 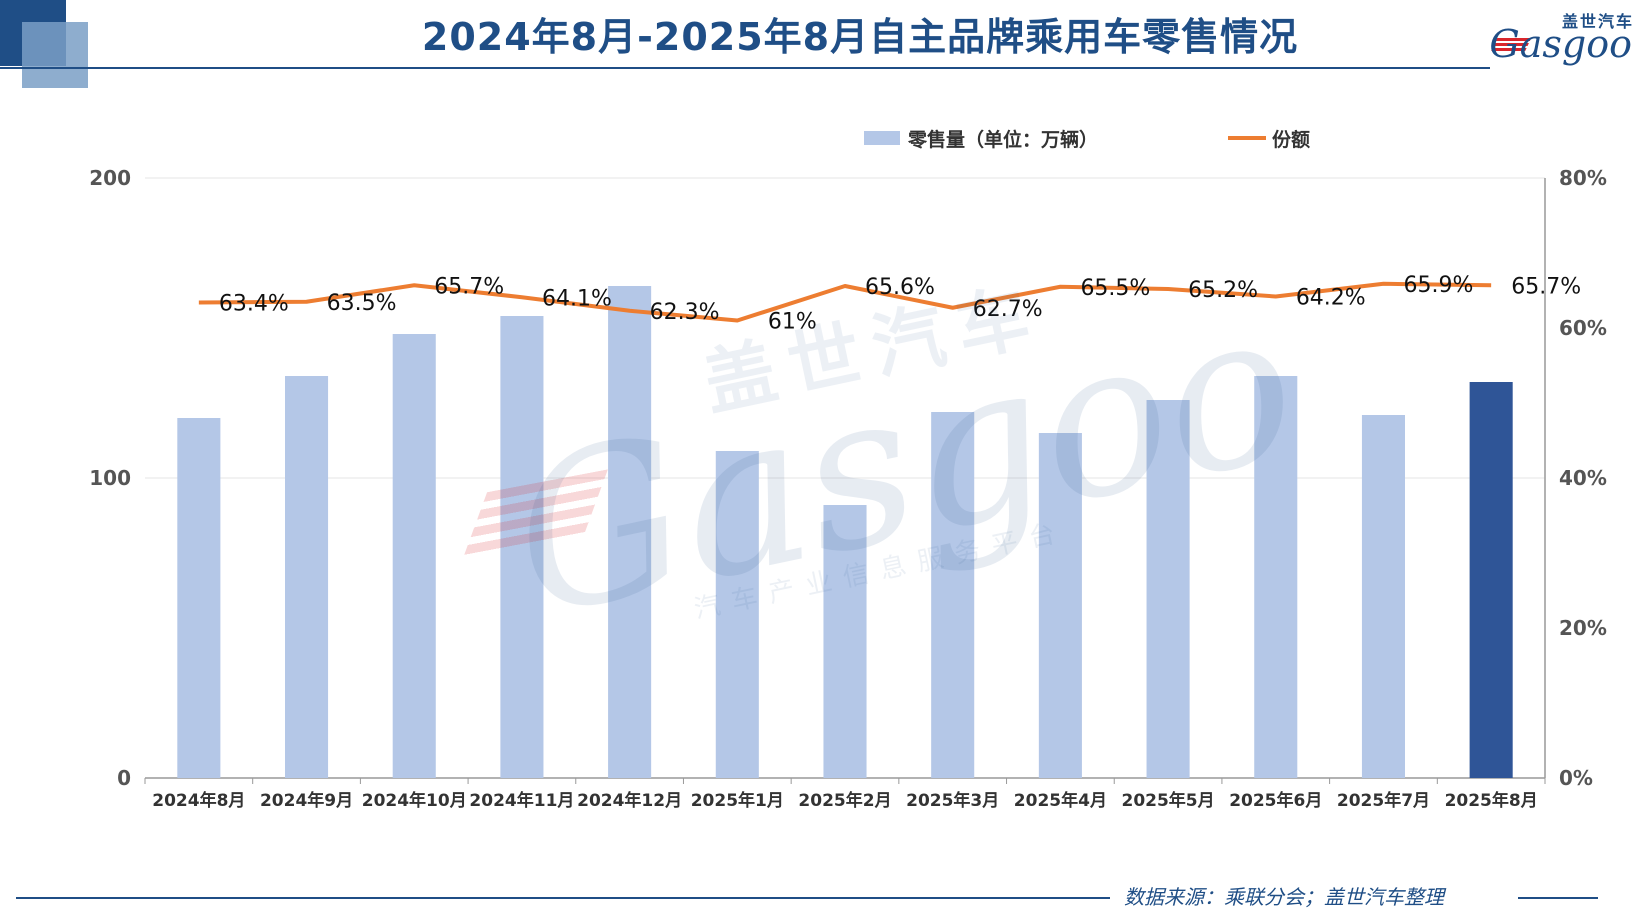 What do you see at coordinates (792, 322) in the screenshot?
I see `share-data-label: 61%` at bounding box center [792, 322].